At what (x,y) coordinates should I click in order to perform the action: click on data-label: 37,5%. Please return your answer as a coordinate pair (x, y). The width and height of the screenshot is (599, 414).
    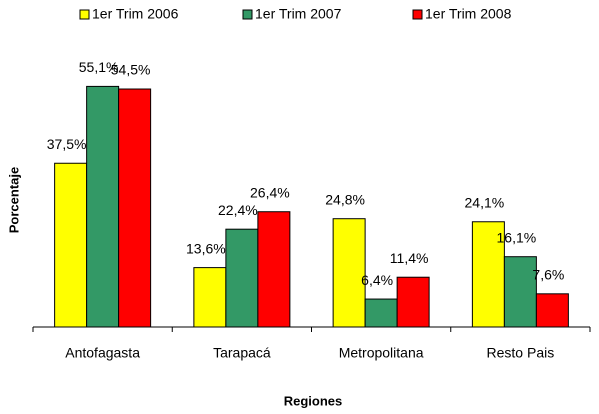
    Looking at the image, I should click on (67, 144).